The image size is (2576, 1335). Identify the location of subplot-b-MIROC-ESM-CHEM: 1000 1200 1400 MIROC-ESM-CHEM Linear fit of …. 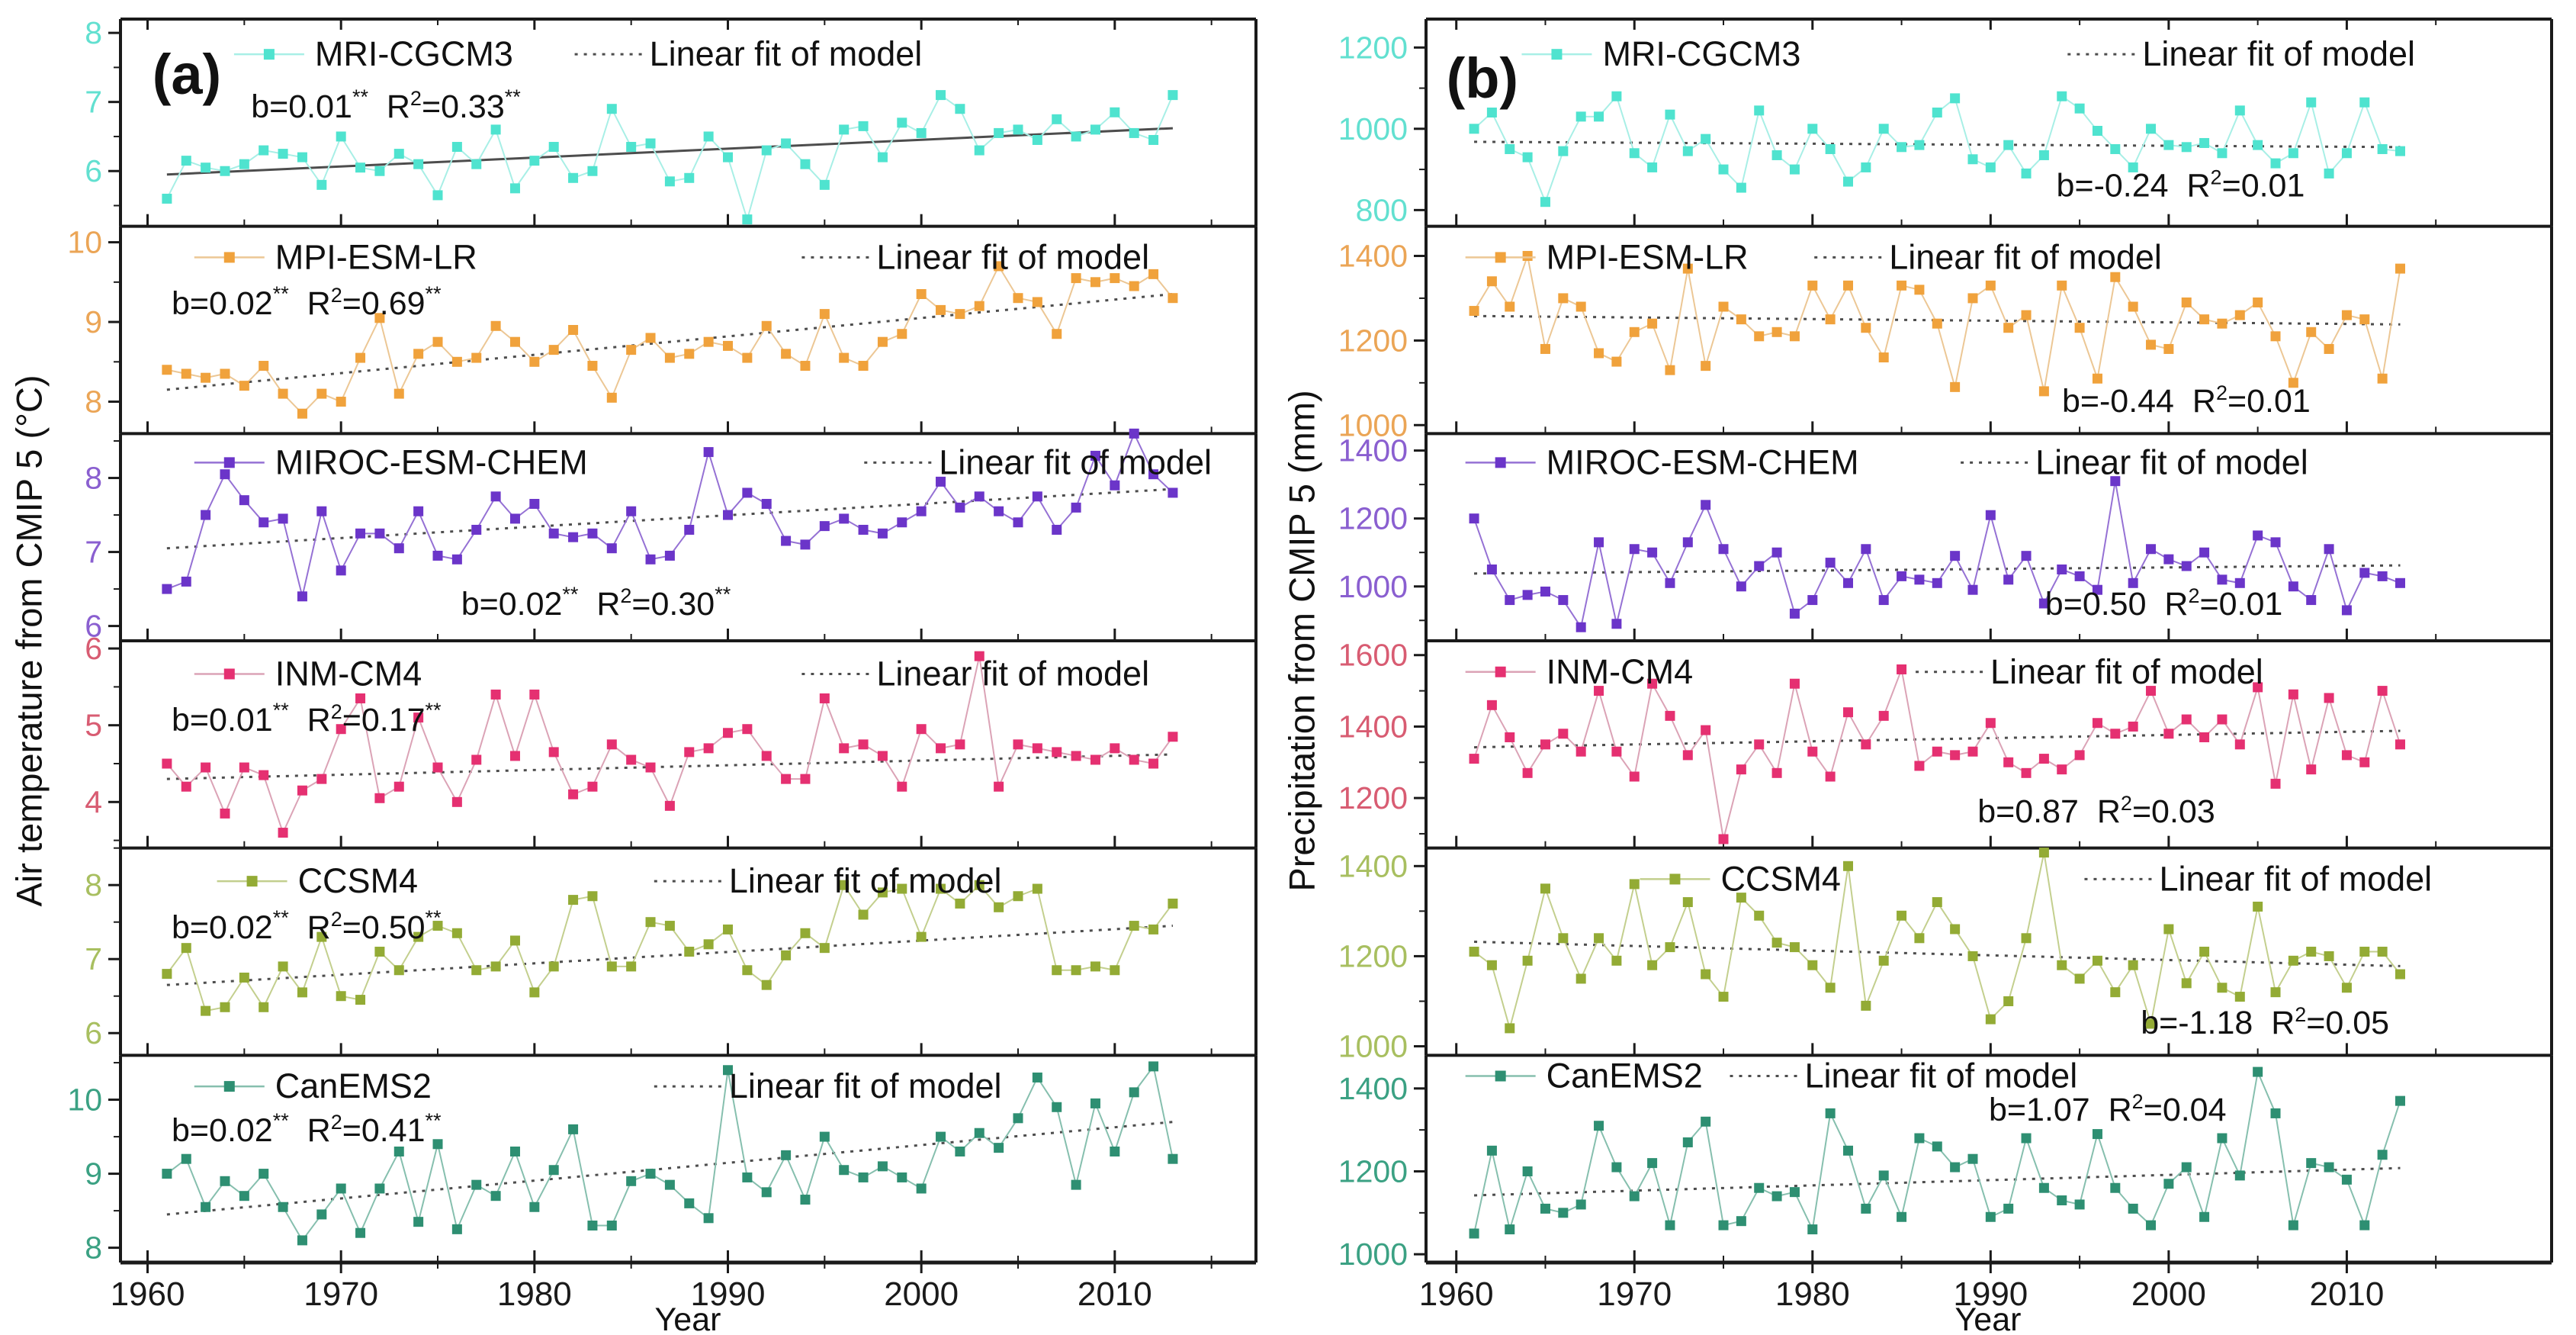
(1946, 538).